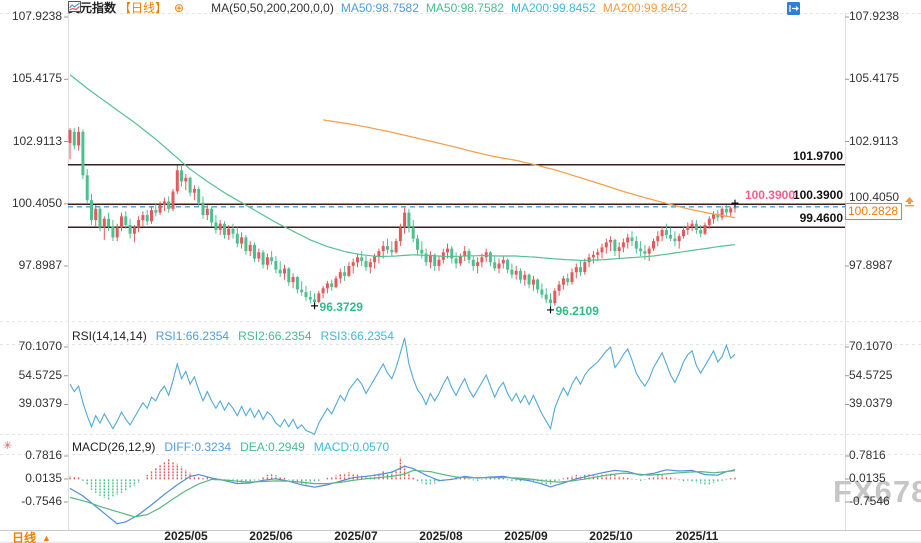  What do you see at coordinates (577, 310) in the screenshot?
I see `swing-low-label: 96.2109` at bounding box center [577, 310].